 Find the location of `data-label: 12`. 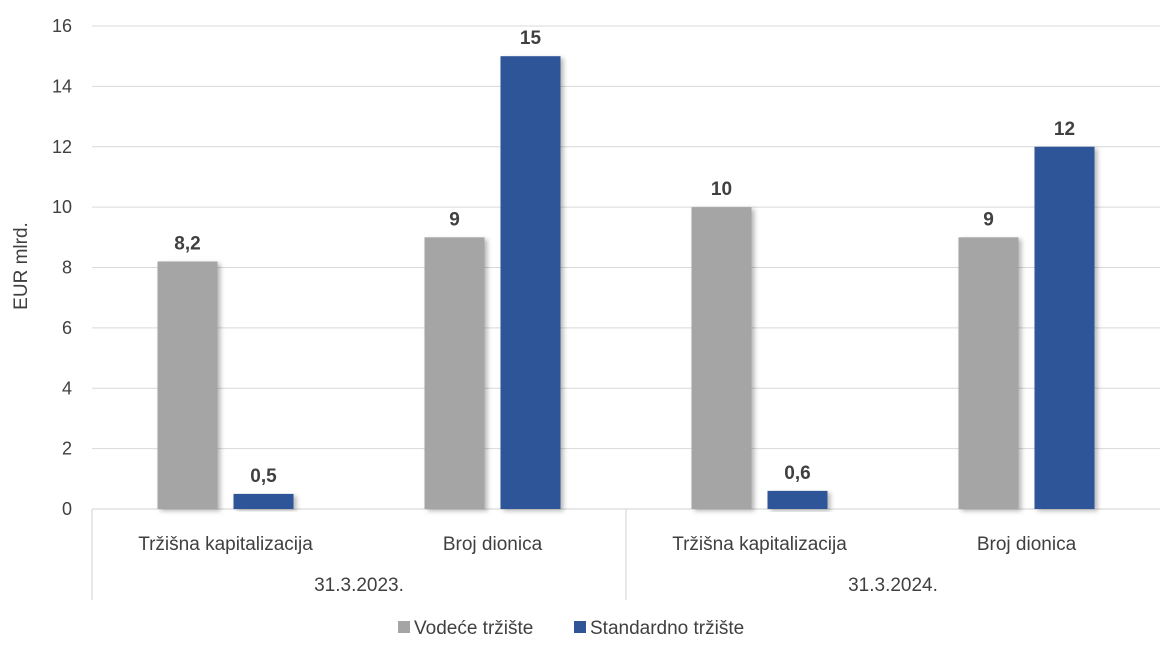

data-label: 12 is located at coordinates (1064, 129).